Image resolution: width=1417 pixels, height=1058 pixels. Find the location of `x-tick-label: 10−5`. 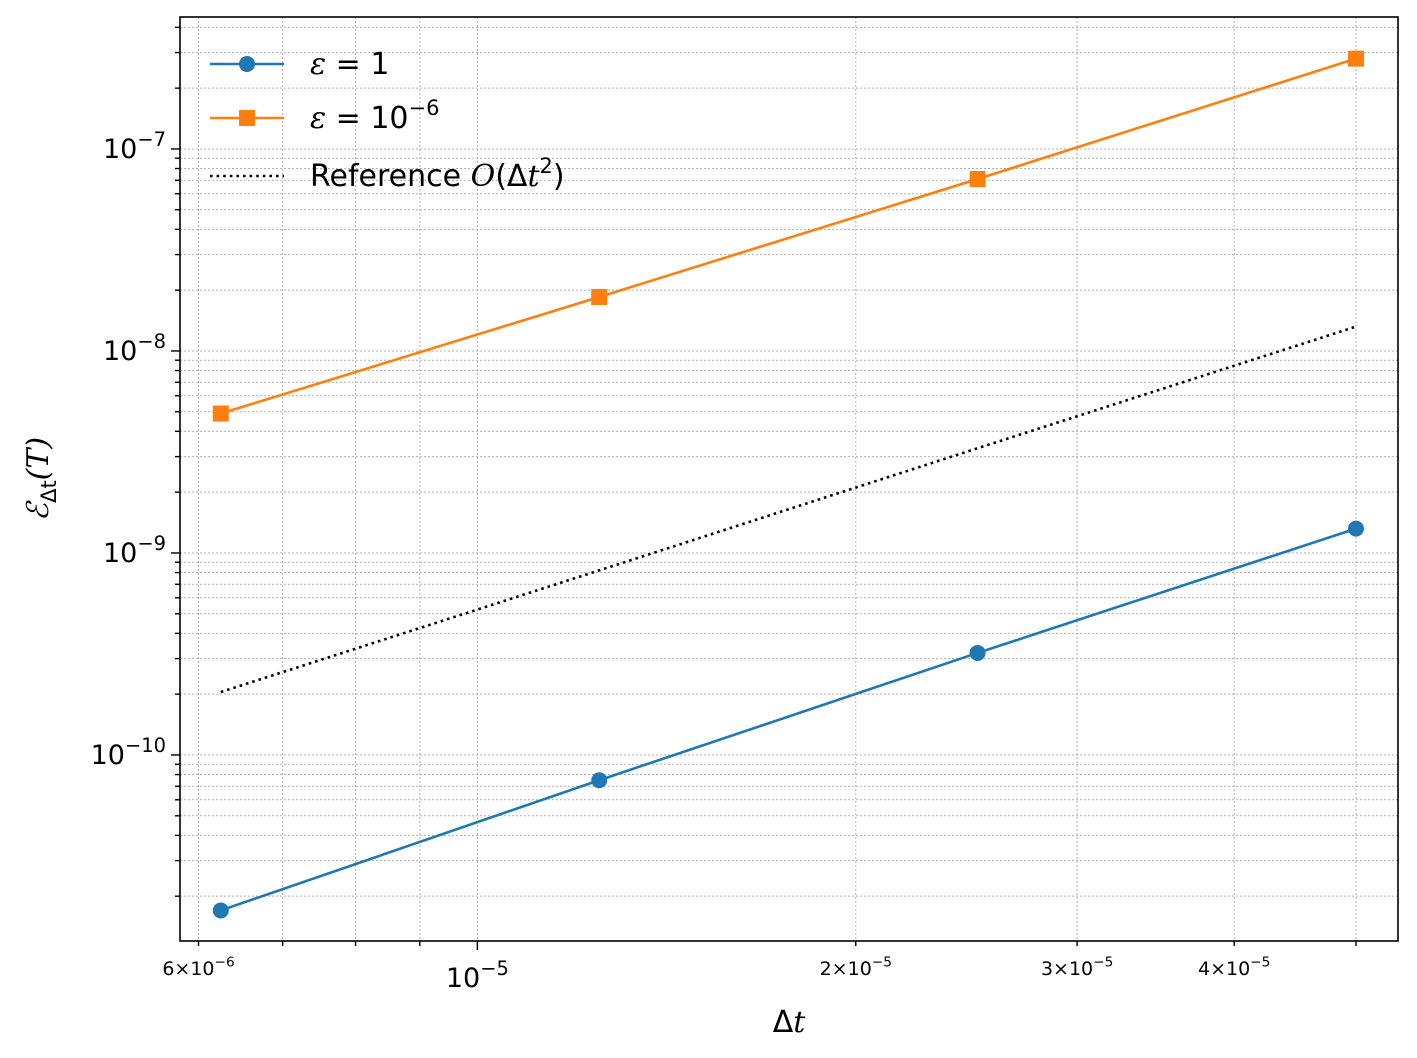

x-tick-label: 10−5 is located at coordinates (477, 975).